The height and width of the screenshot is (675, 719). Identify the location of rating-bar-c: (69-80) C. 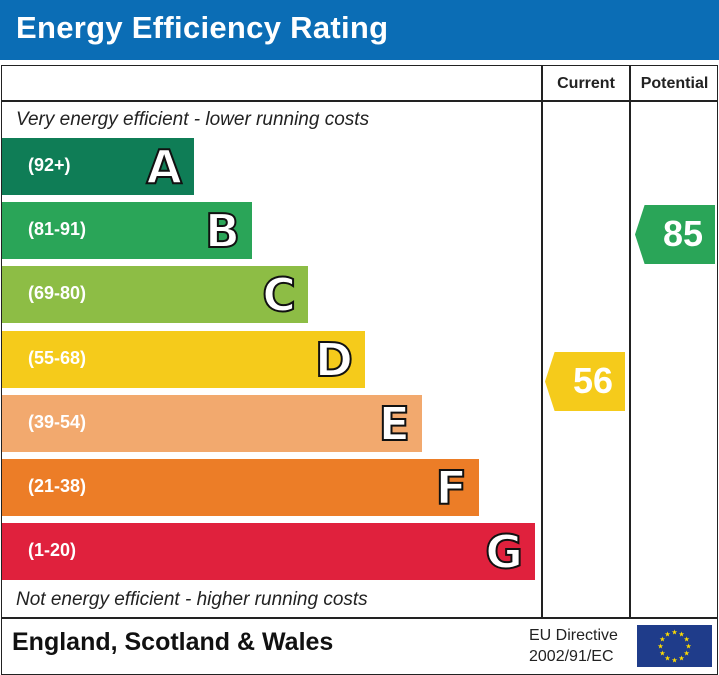
(155, 294).